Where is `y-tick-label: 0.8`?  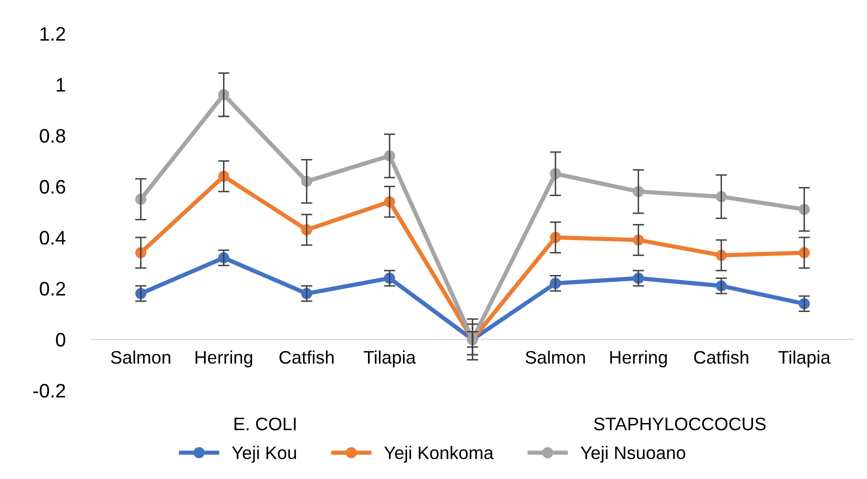 y-tick-label: 0.8 is located at coordinates (53, 135).